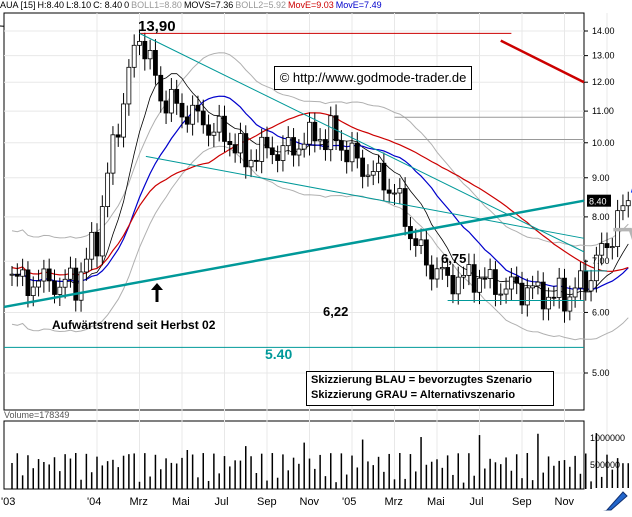  What do you see at coordinates (603, 31) in the screenshot?
I see `y-tick-label: 14.00` at bounding box center [603, 31].